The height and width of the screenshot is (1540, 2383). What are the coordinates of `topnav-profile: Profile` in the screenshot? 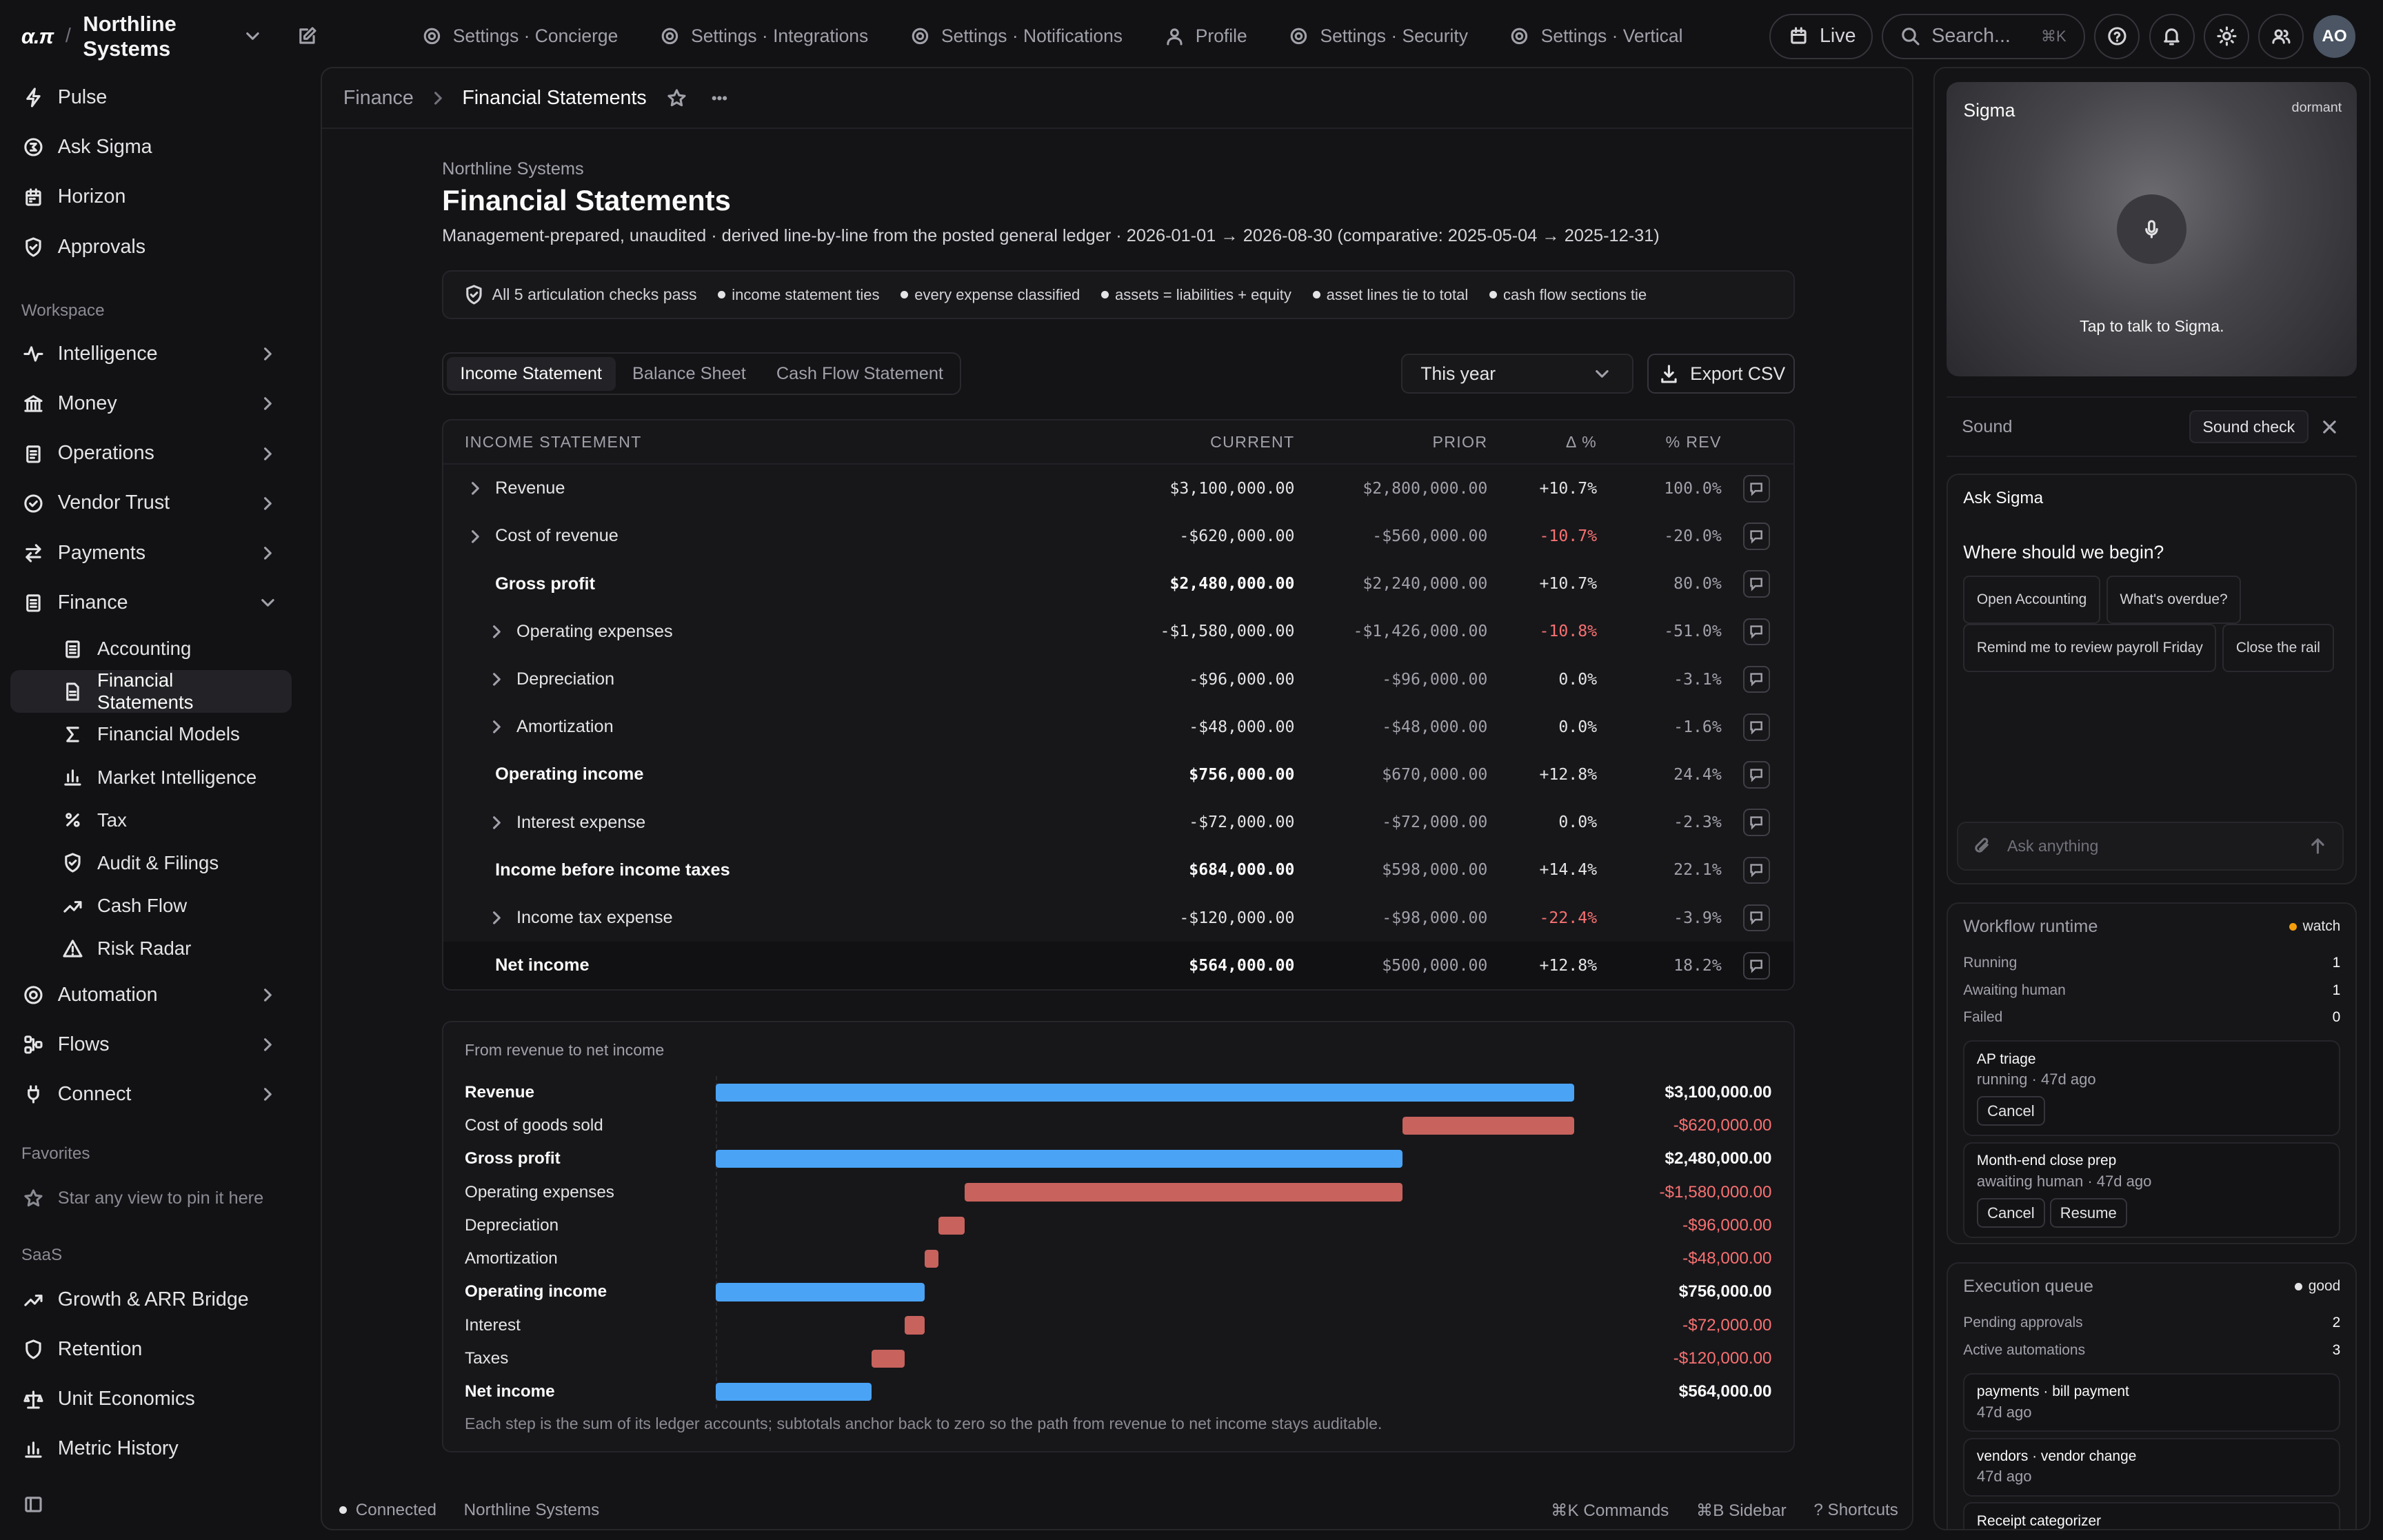 It's located at (1204, 37).